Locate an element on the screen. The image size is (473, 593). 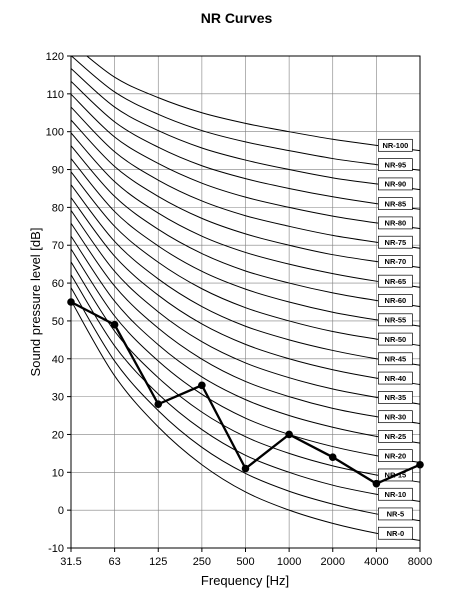
nr-label-text: NR-20 is located at coordinates (396, 455).